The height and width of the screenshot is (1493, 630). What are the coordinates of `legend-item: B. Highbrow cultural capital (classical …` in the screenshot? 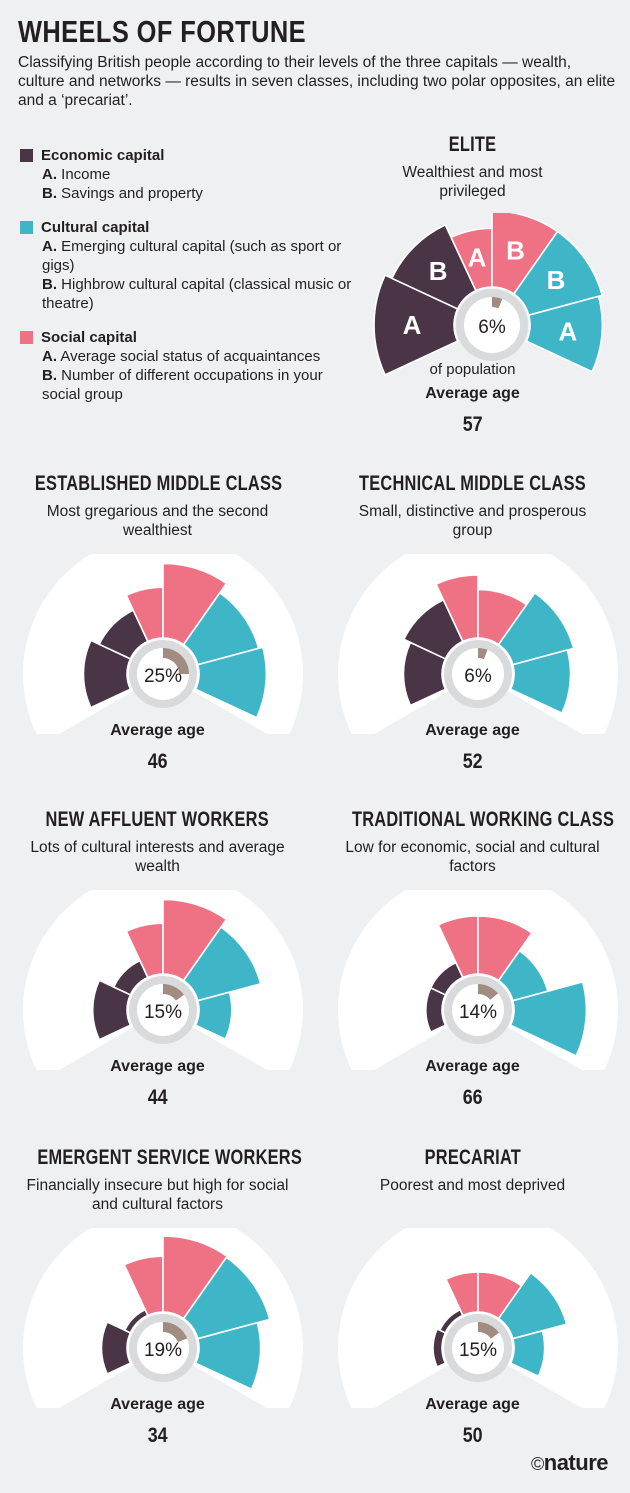 It's located at (201, 294).